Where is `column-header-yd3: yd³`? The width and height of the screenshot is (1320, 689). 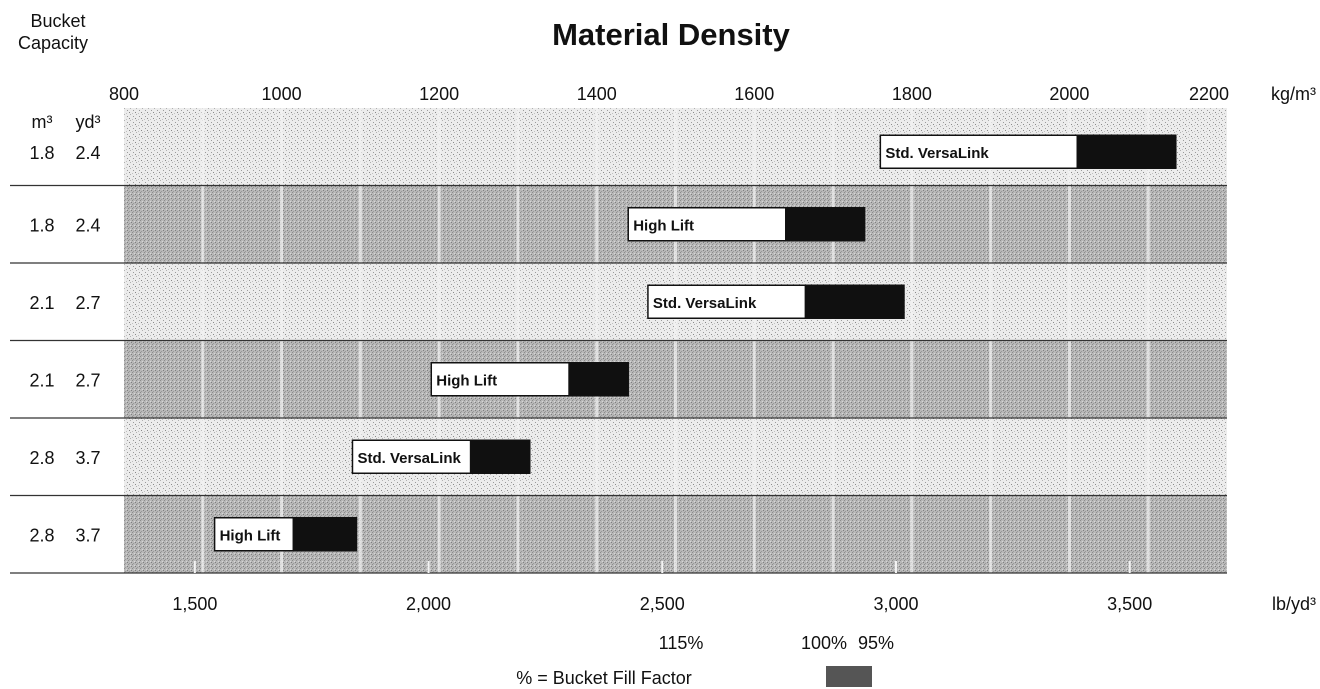 column-header-yd3: yd³ is located at coordinates (87, 122).